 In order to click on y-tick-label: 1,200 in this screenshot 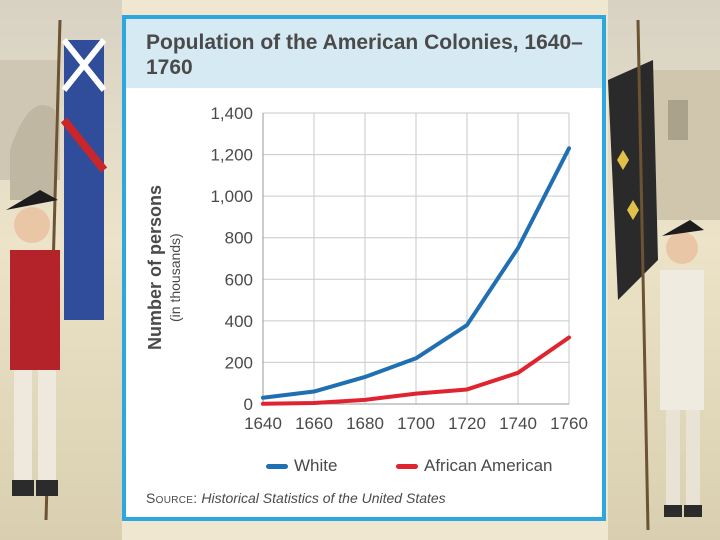, I will do `click(231, 155)`.